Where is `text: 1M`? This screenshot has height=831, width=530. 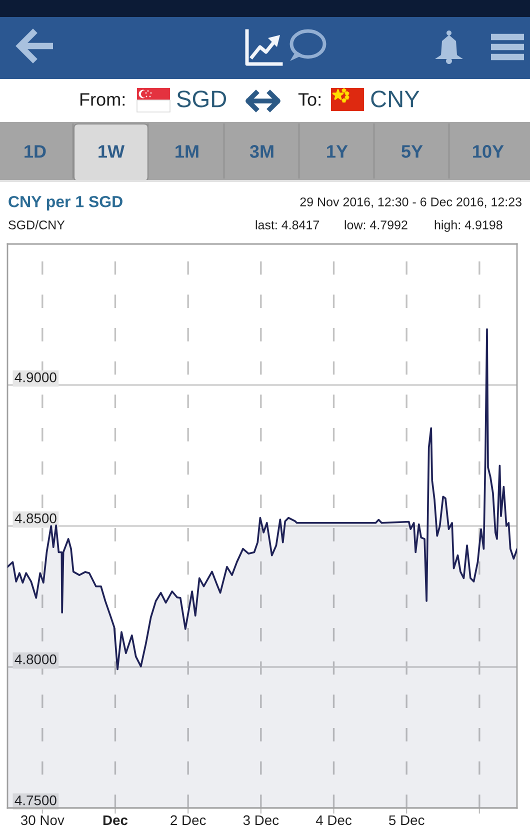
text: 1M is located at coordinates (187, 151).